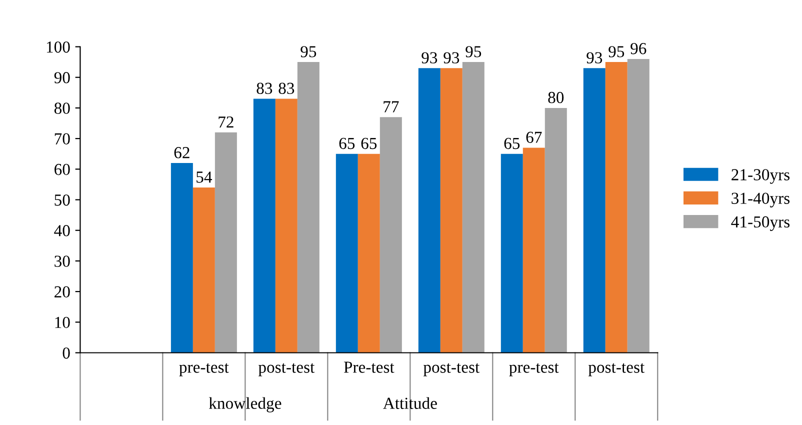 The image size is (802, 425). What do you see at coordinates (62, 292) in the screenshot?
I see `y-tick-label: 20` at bounding box center [62, 292].